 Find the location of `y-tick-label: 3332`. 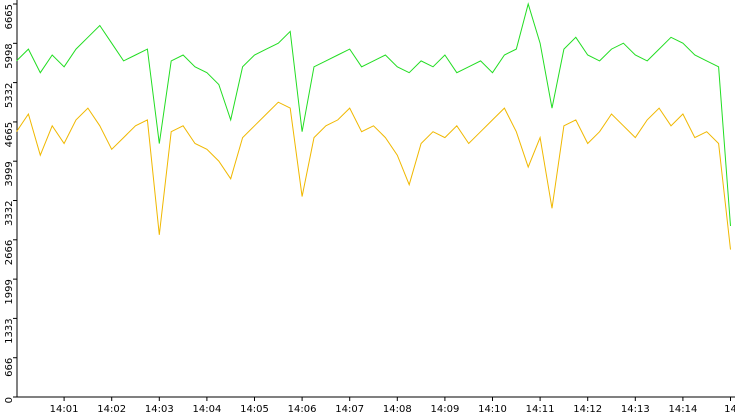

y-tick-label: 3332 is located at coordinates (9, 213).